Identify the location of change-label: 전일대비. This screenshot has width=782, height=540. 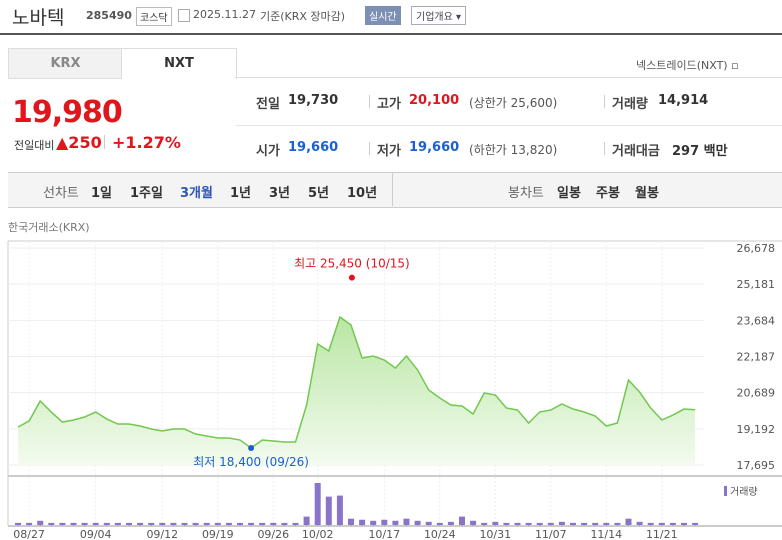
(34, 145).